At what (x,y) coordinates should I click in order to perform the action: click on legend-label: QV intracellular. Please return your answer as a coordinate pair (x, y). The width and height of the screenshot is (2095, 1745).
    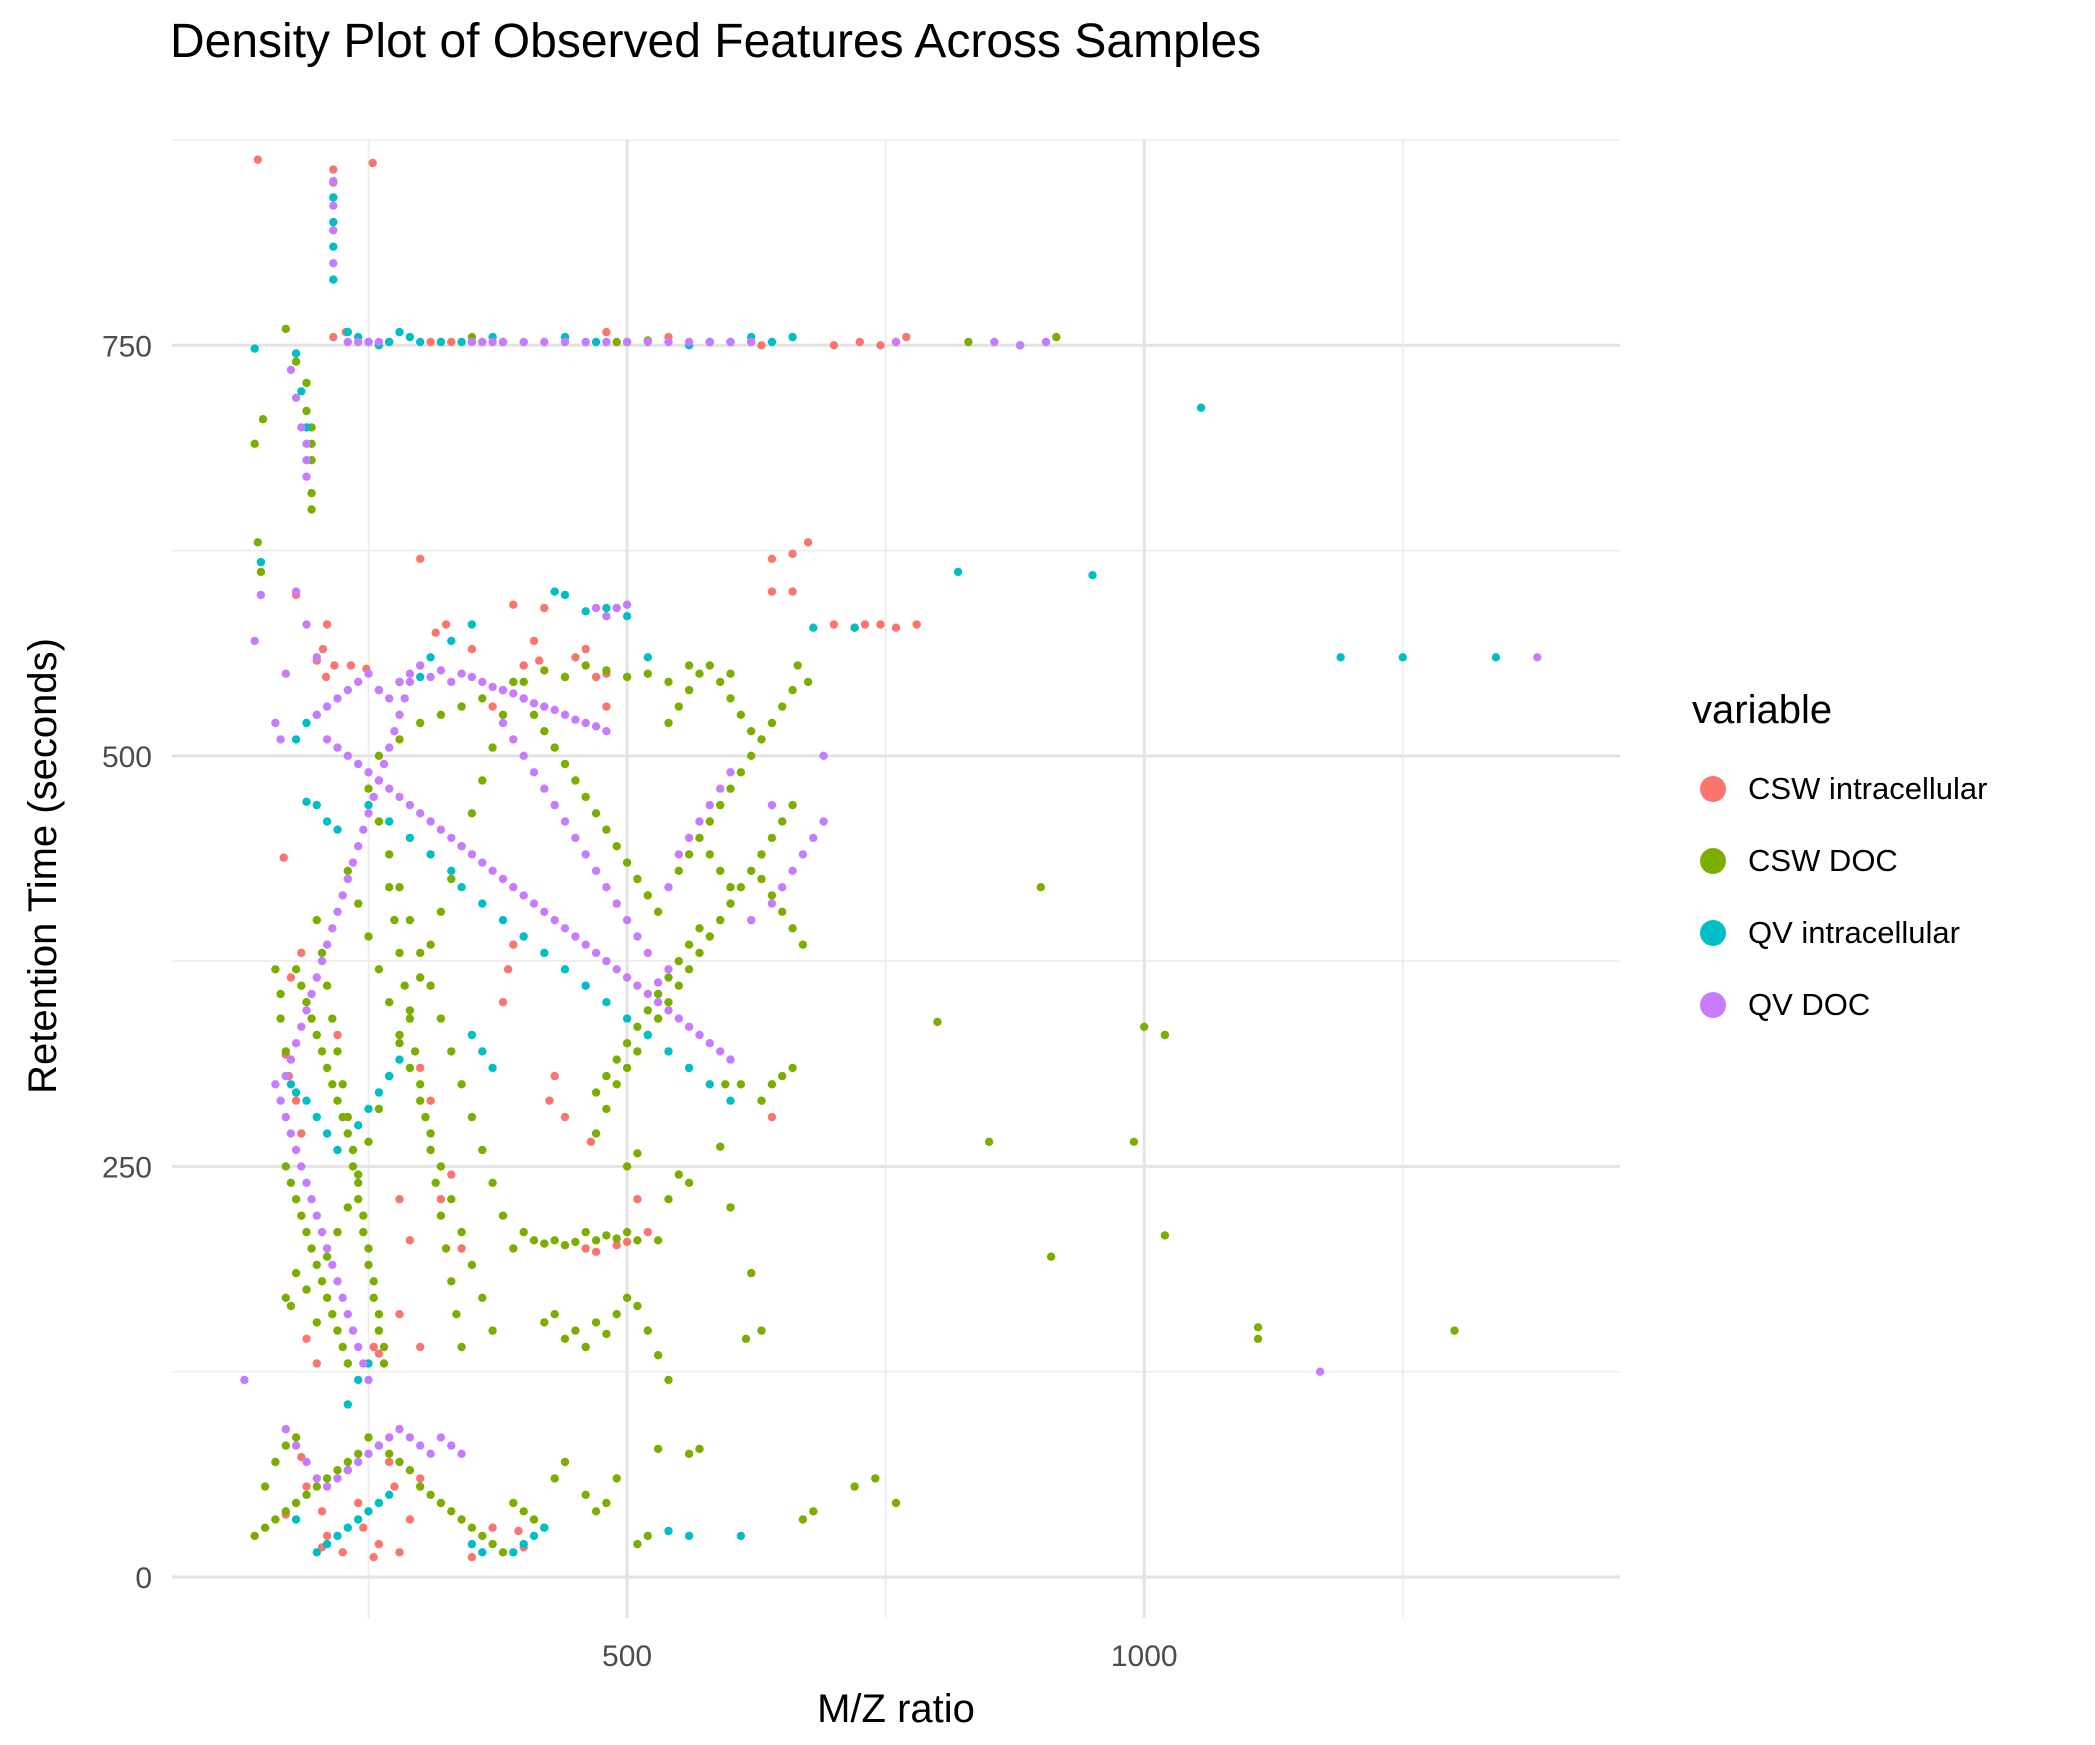
    Looking at the image, I should click on (1854, 932).